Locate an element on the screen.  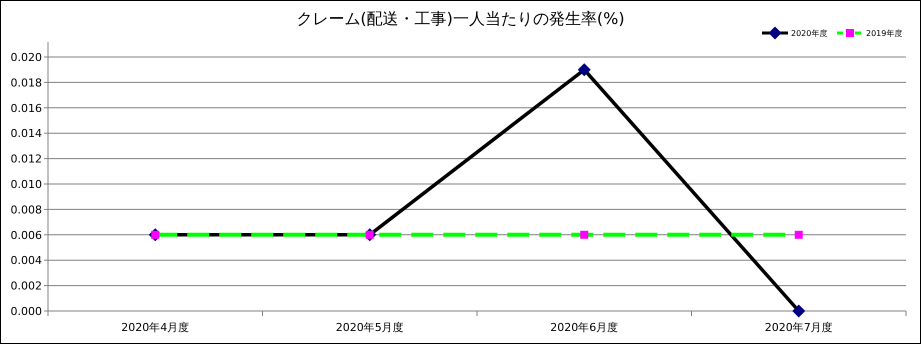
y-tick-label: 0.010 is located at coordinates (26, 184).